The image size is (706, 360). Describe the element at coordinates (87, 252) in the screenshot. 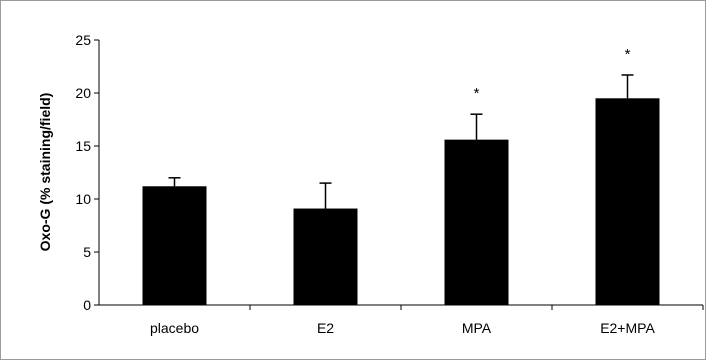

I see `y-tick-label: 5` at that location.